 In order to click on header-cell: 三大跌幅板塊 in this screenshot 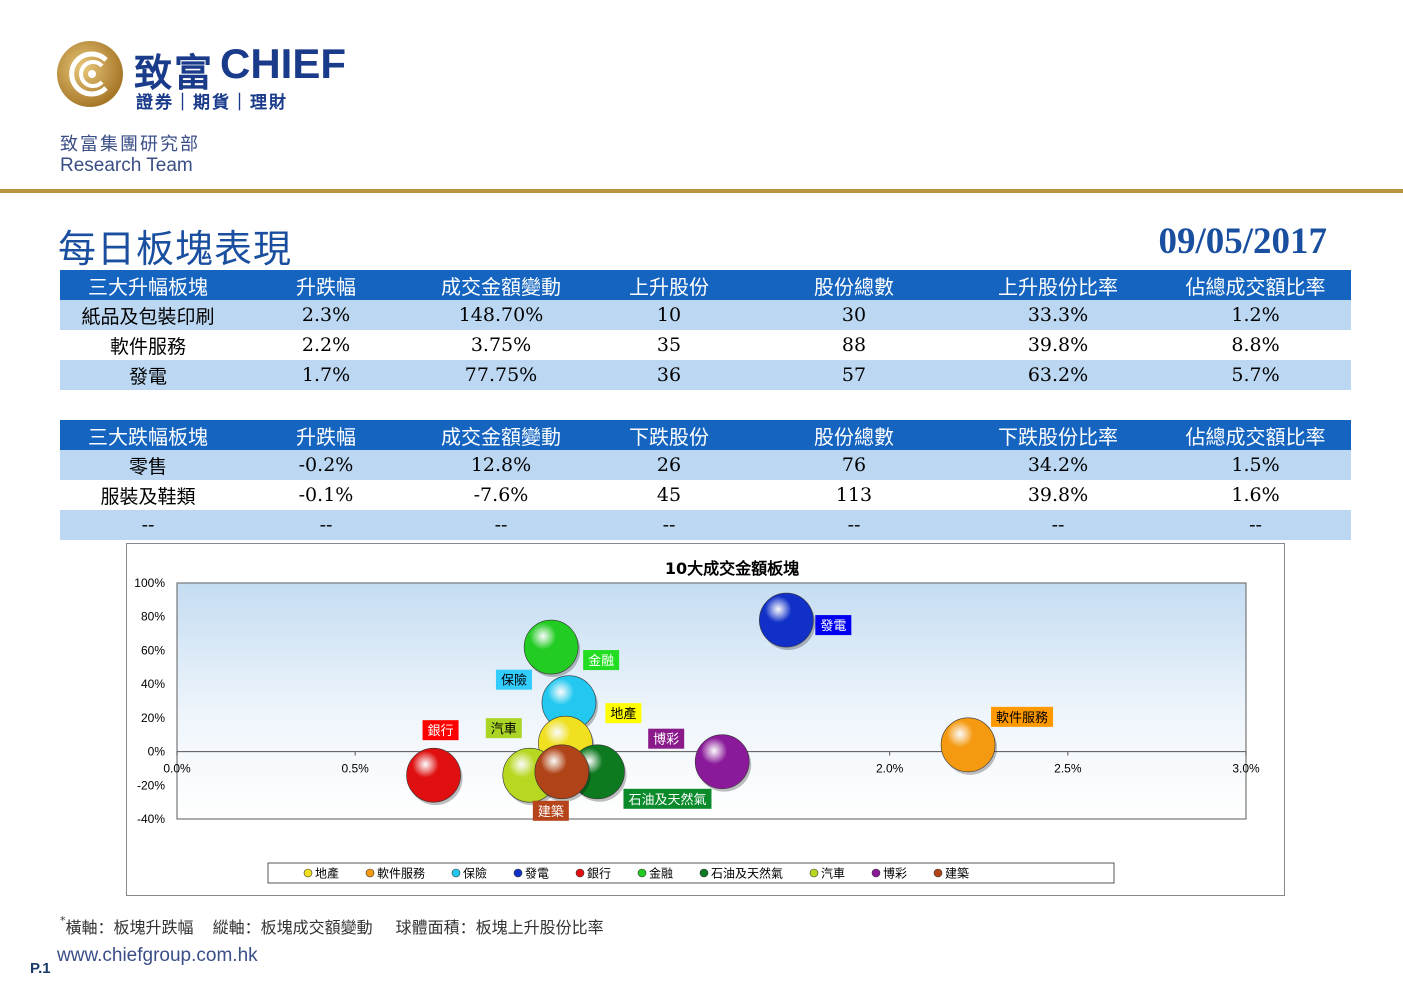, I will do `click(148, 435)`.